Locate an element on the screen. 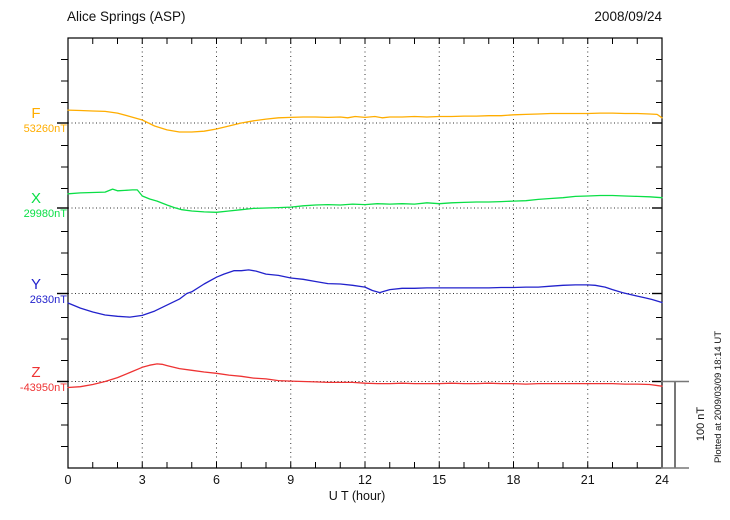 This screenshot has height=520, width=730. channel-letter-X: X is located at coordinates (35, 198).